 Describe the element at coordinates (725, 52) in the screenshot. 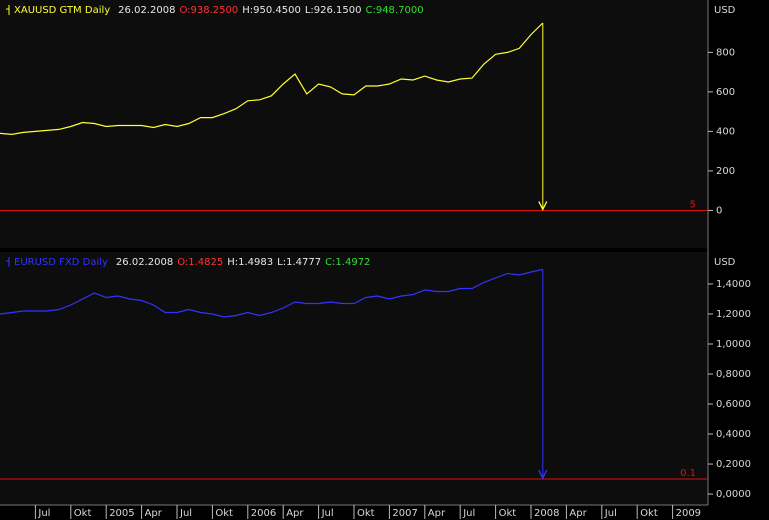

I see `y-tick-label: 800` at that location.